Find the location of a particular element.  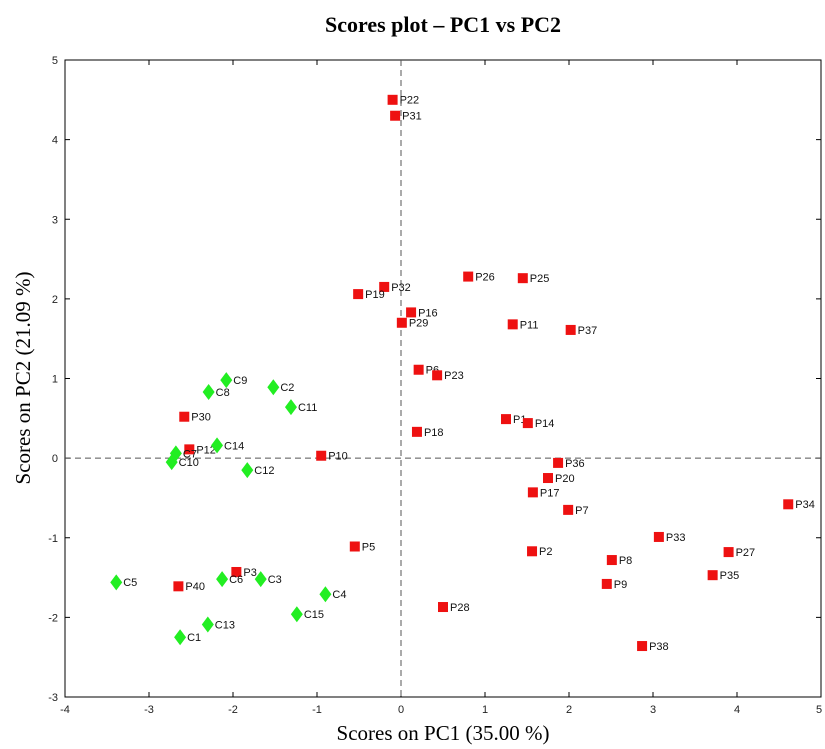

point-label: P27 is located at coordinates (746, 553).